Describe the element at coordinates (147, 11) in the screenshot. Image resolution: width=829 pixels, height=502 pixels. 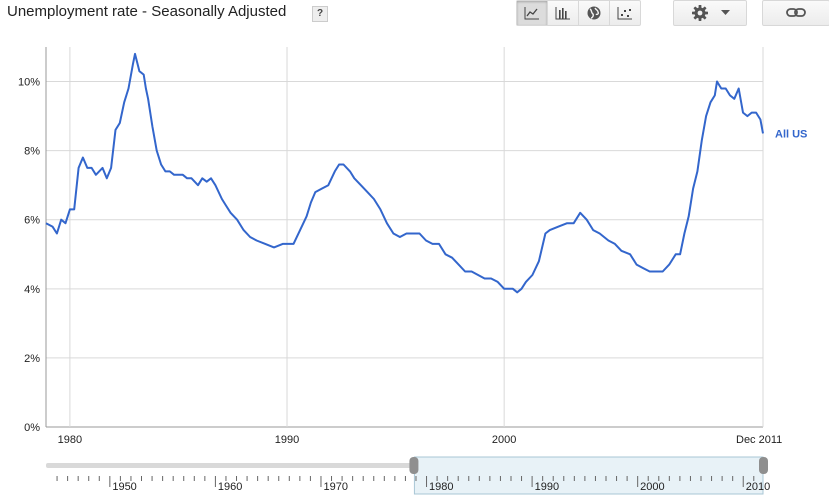
I see `chart-title: Unemployment rate - Seasonally Adjusted` at that location.